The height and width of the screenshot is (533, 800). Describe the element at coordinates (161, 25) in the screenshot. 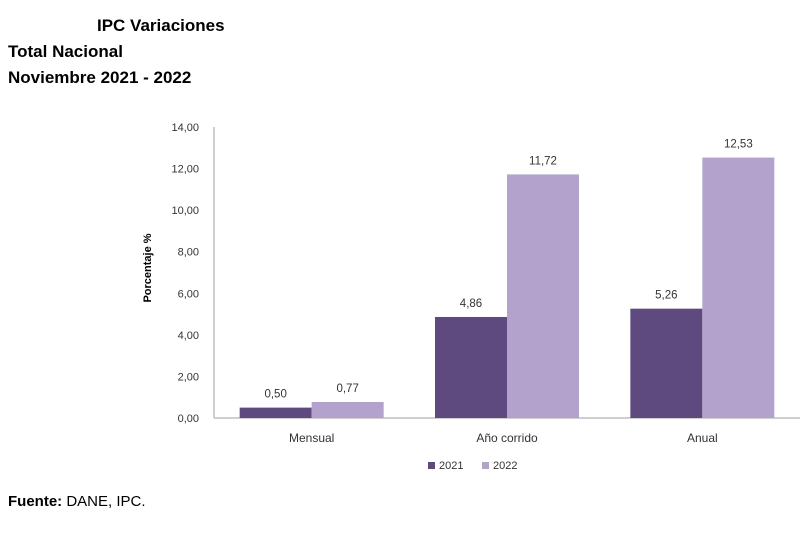

I see `chart-title: IPC Variaciones` at that location.